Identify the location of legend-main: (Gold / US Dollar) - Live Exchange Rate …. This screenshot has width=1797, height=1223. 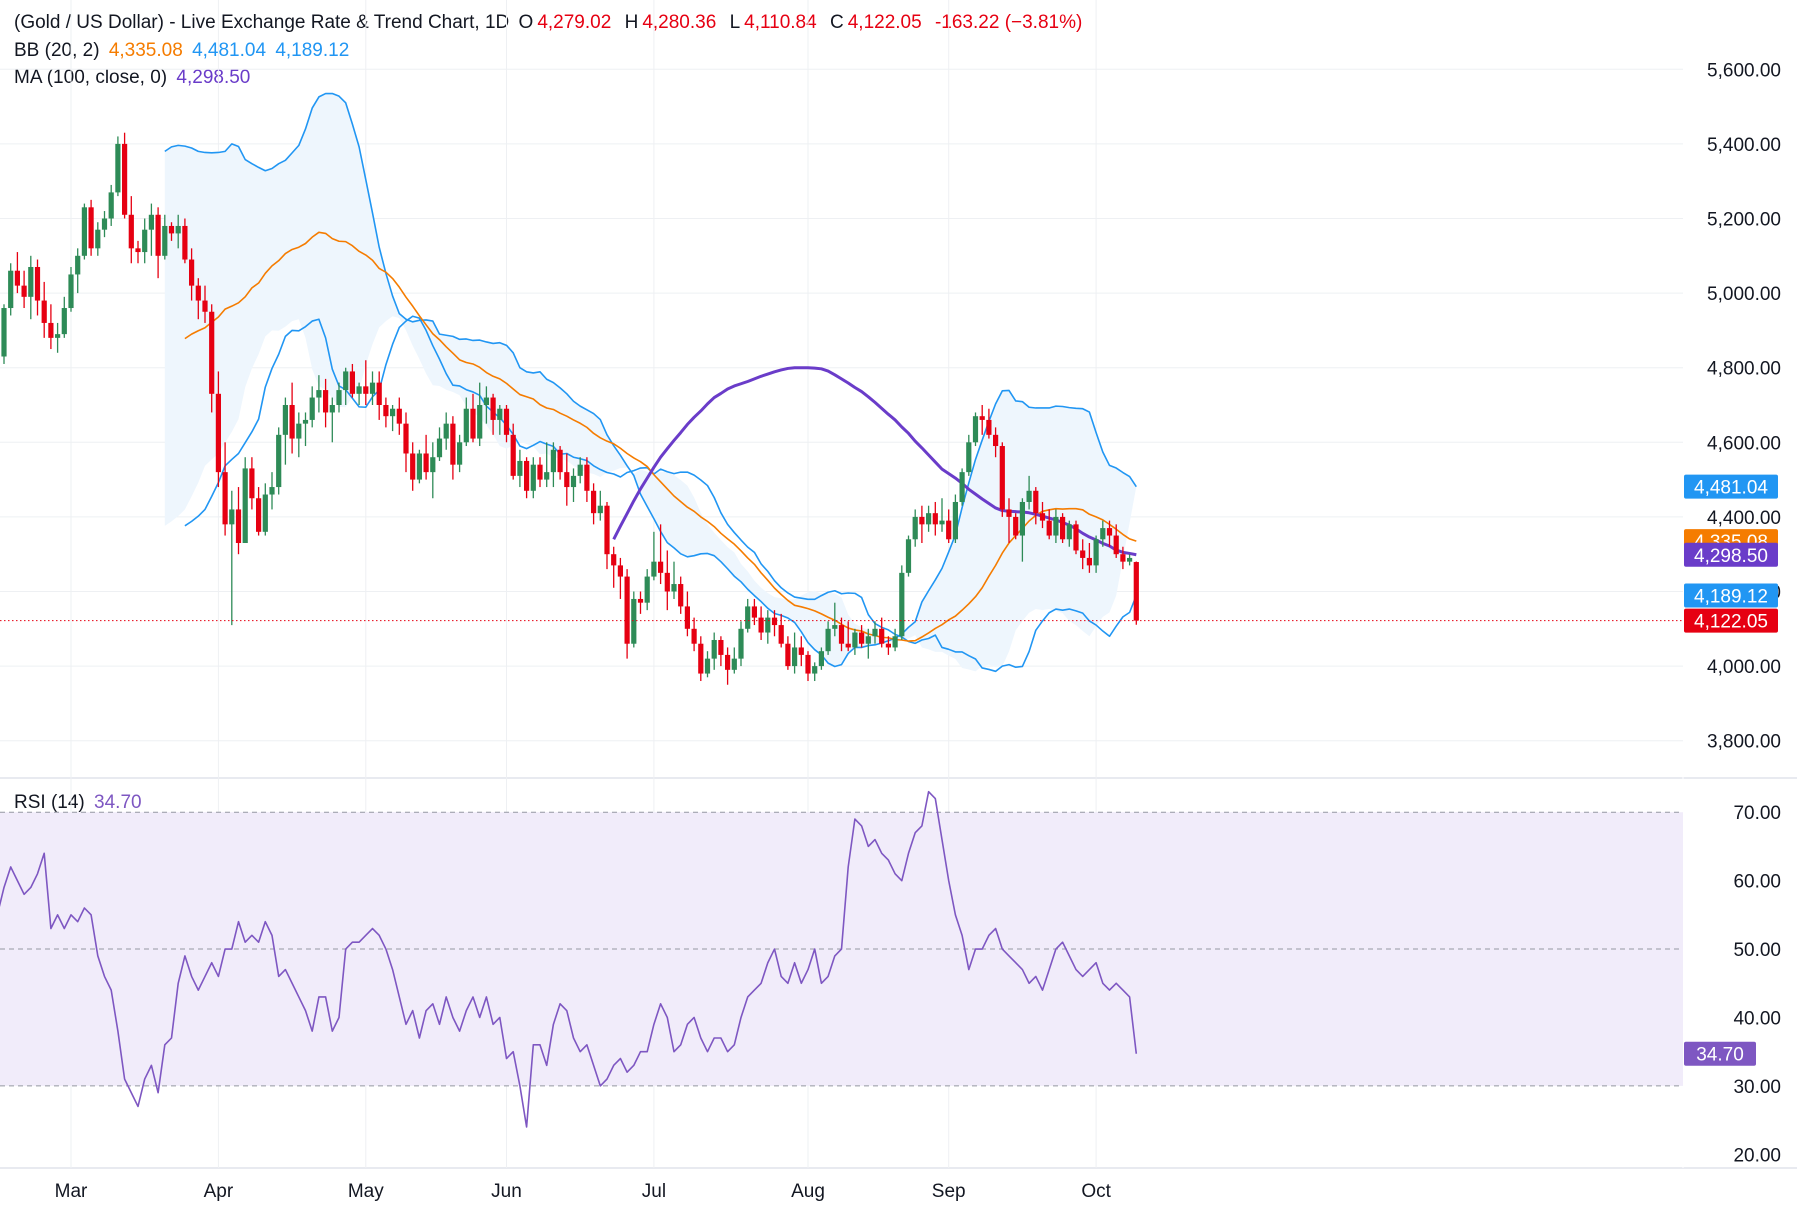
(550, 23).